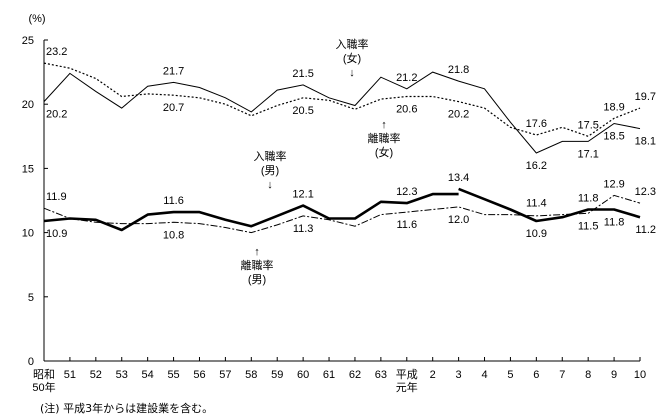 Image resolution: width=665 pixels, height=416 pixels. What do you see at coordinates (43, 381) in the screenshot?
I see `x-tick-label: 昭和 50年` at bounding box center [43, 381].